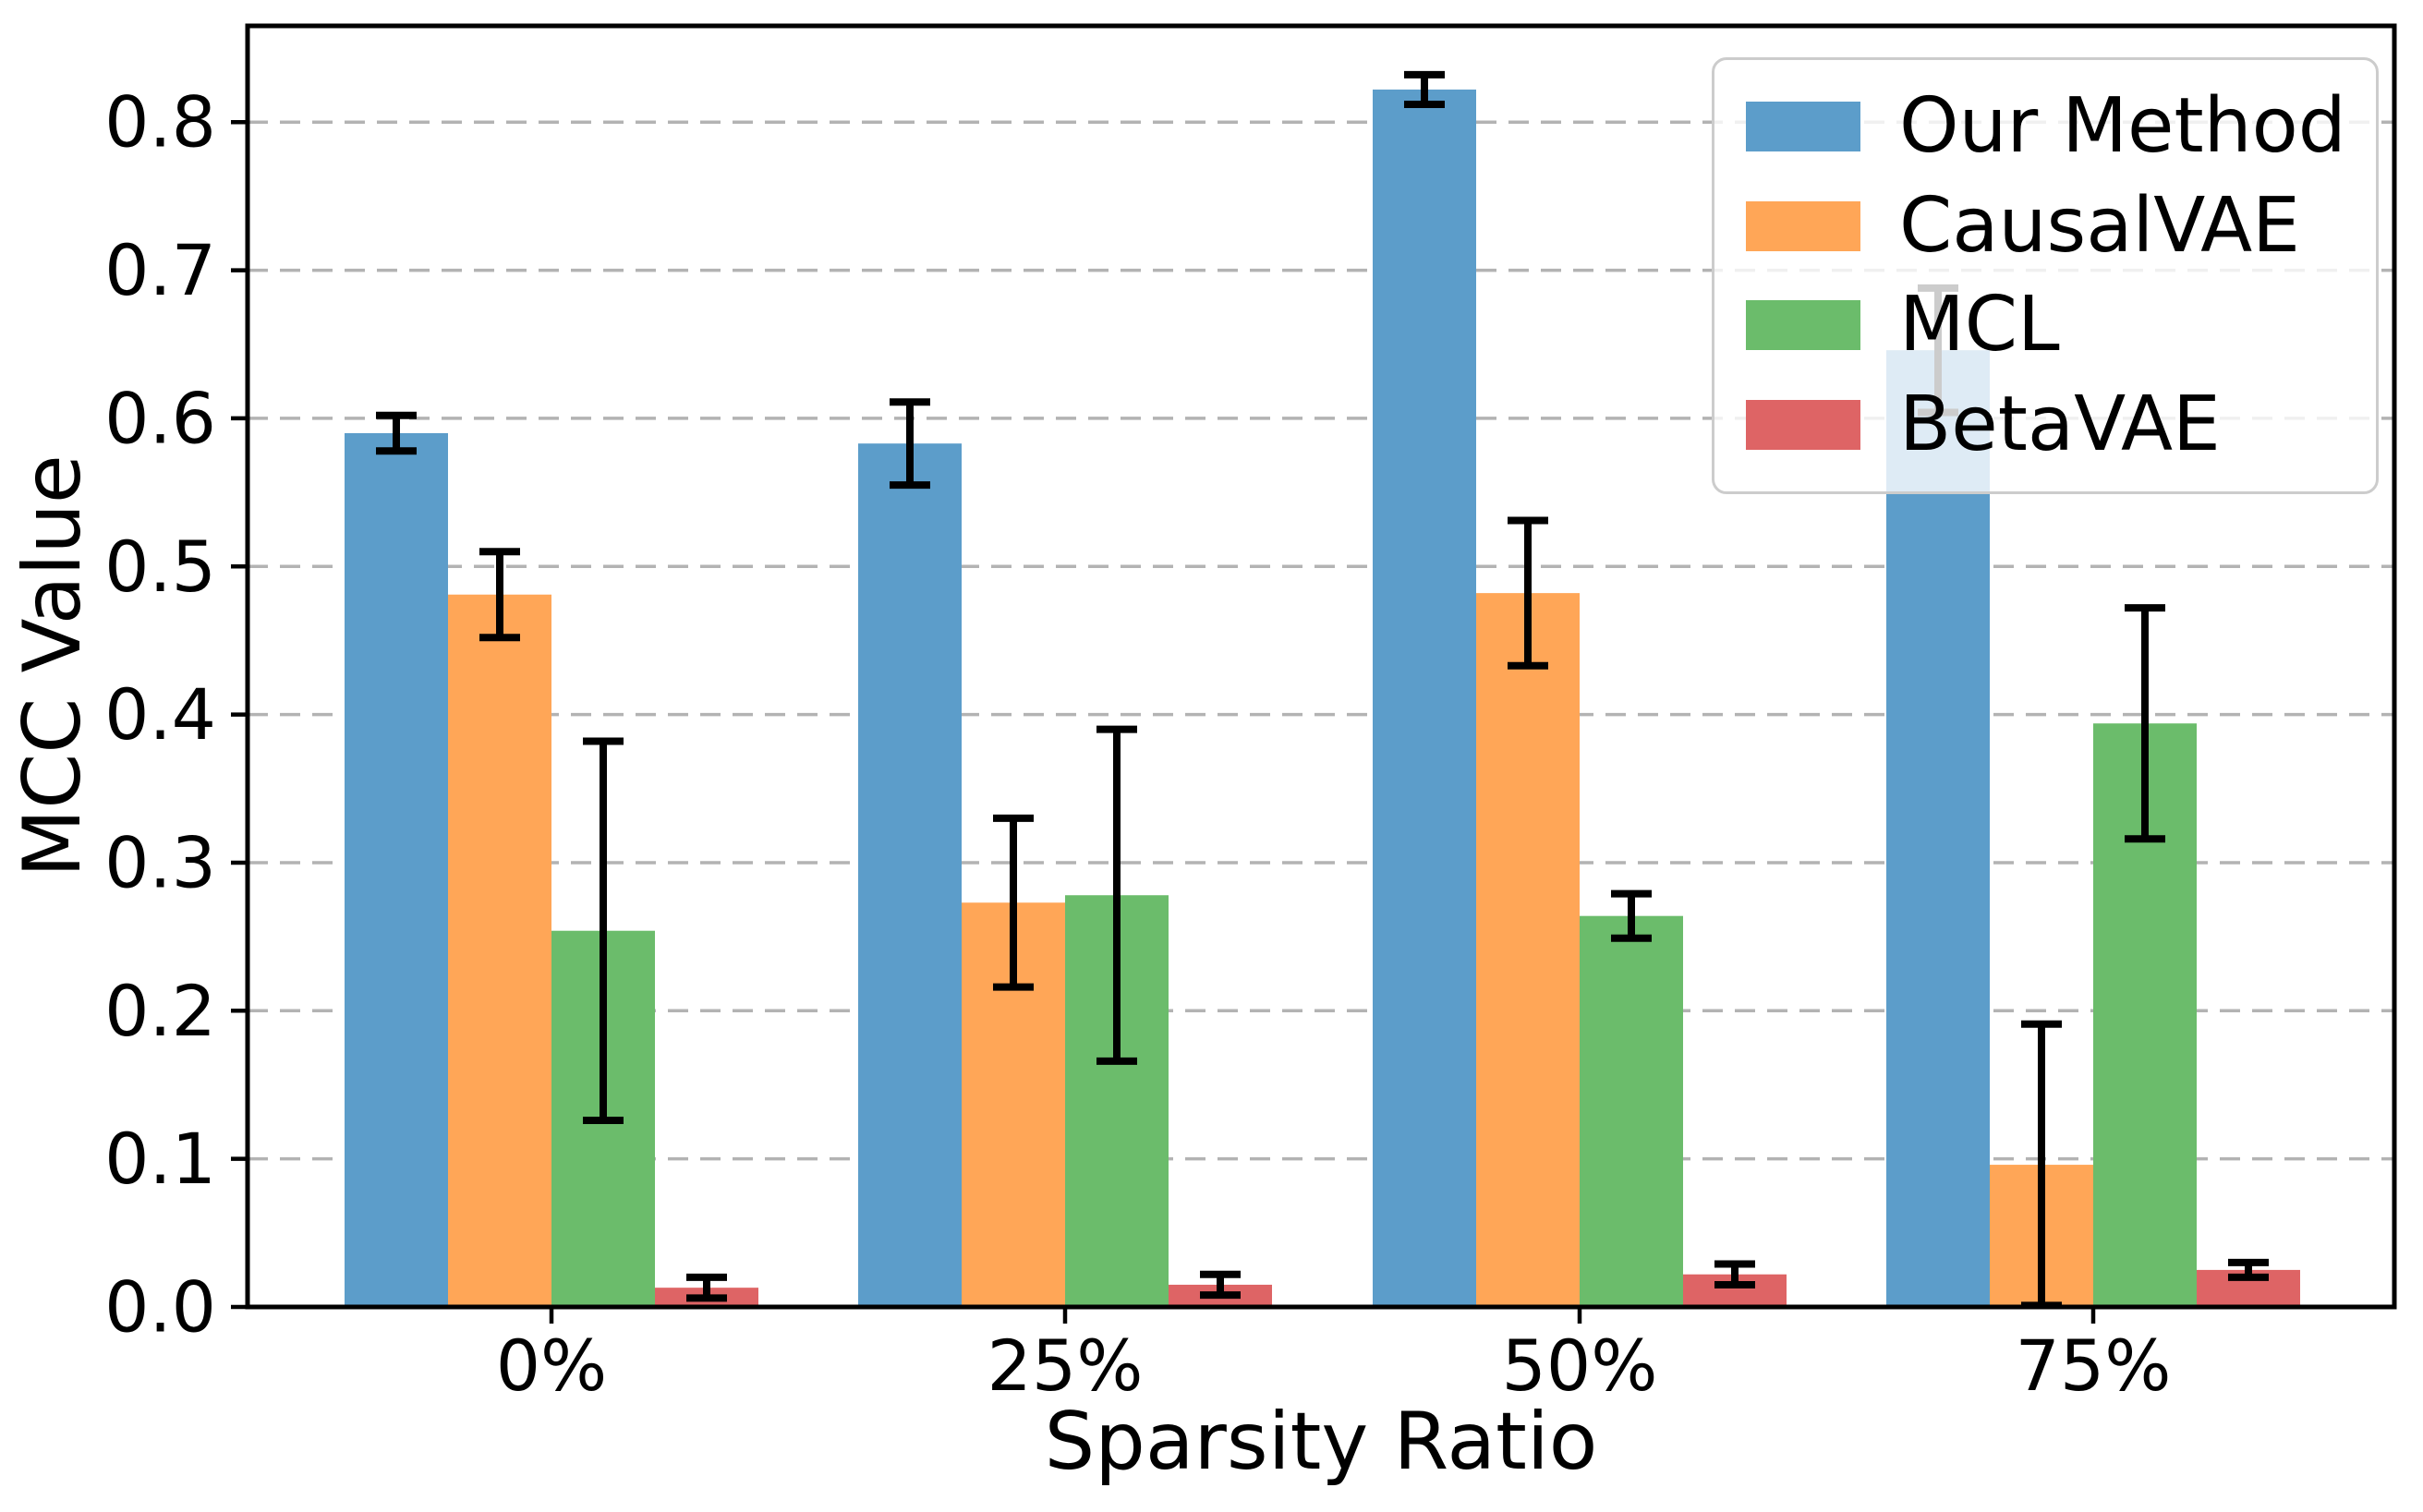 The width and height of the screenshot is (2423, 1512). Describe the element at coordinates (499, 950) in the screenshot. I see `bar-causalvae-0%` at that location.